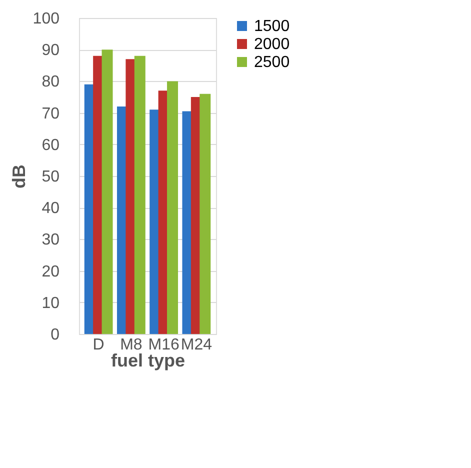 Image resolution: width=471 pixels, height=468 pixels. Describe the element at coordinates (51, 51) in the screenshot. I see `y-tick-label: 90` at that location.